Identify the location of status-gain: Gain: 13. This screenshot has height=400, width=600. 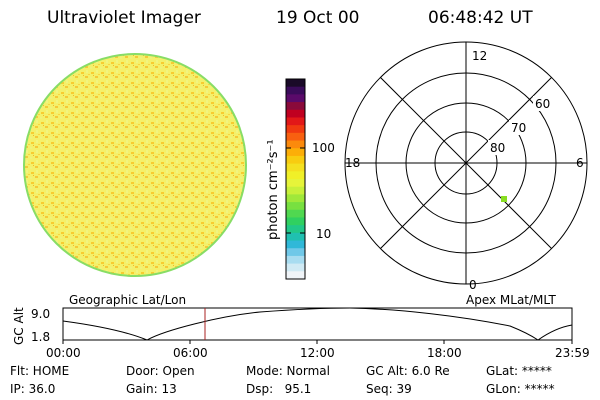
(151, 389).